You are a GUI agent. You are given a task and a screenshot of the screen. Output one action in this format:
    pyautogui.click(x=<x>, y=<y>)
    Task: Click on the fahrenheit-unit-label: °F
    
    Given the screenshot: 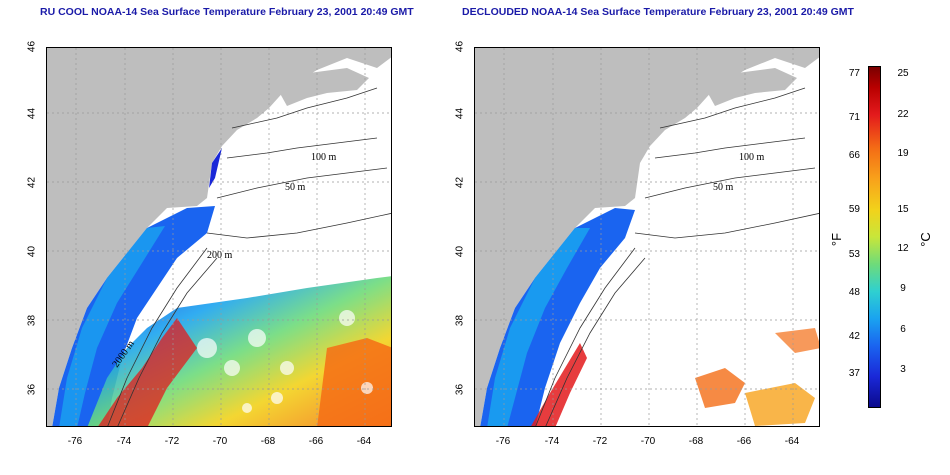 What is the action you would take?
    pyautogui.click(x=837, y=239)
    